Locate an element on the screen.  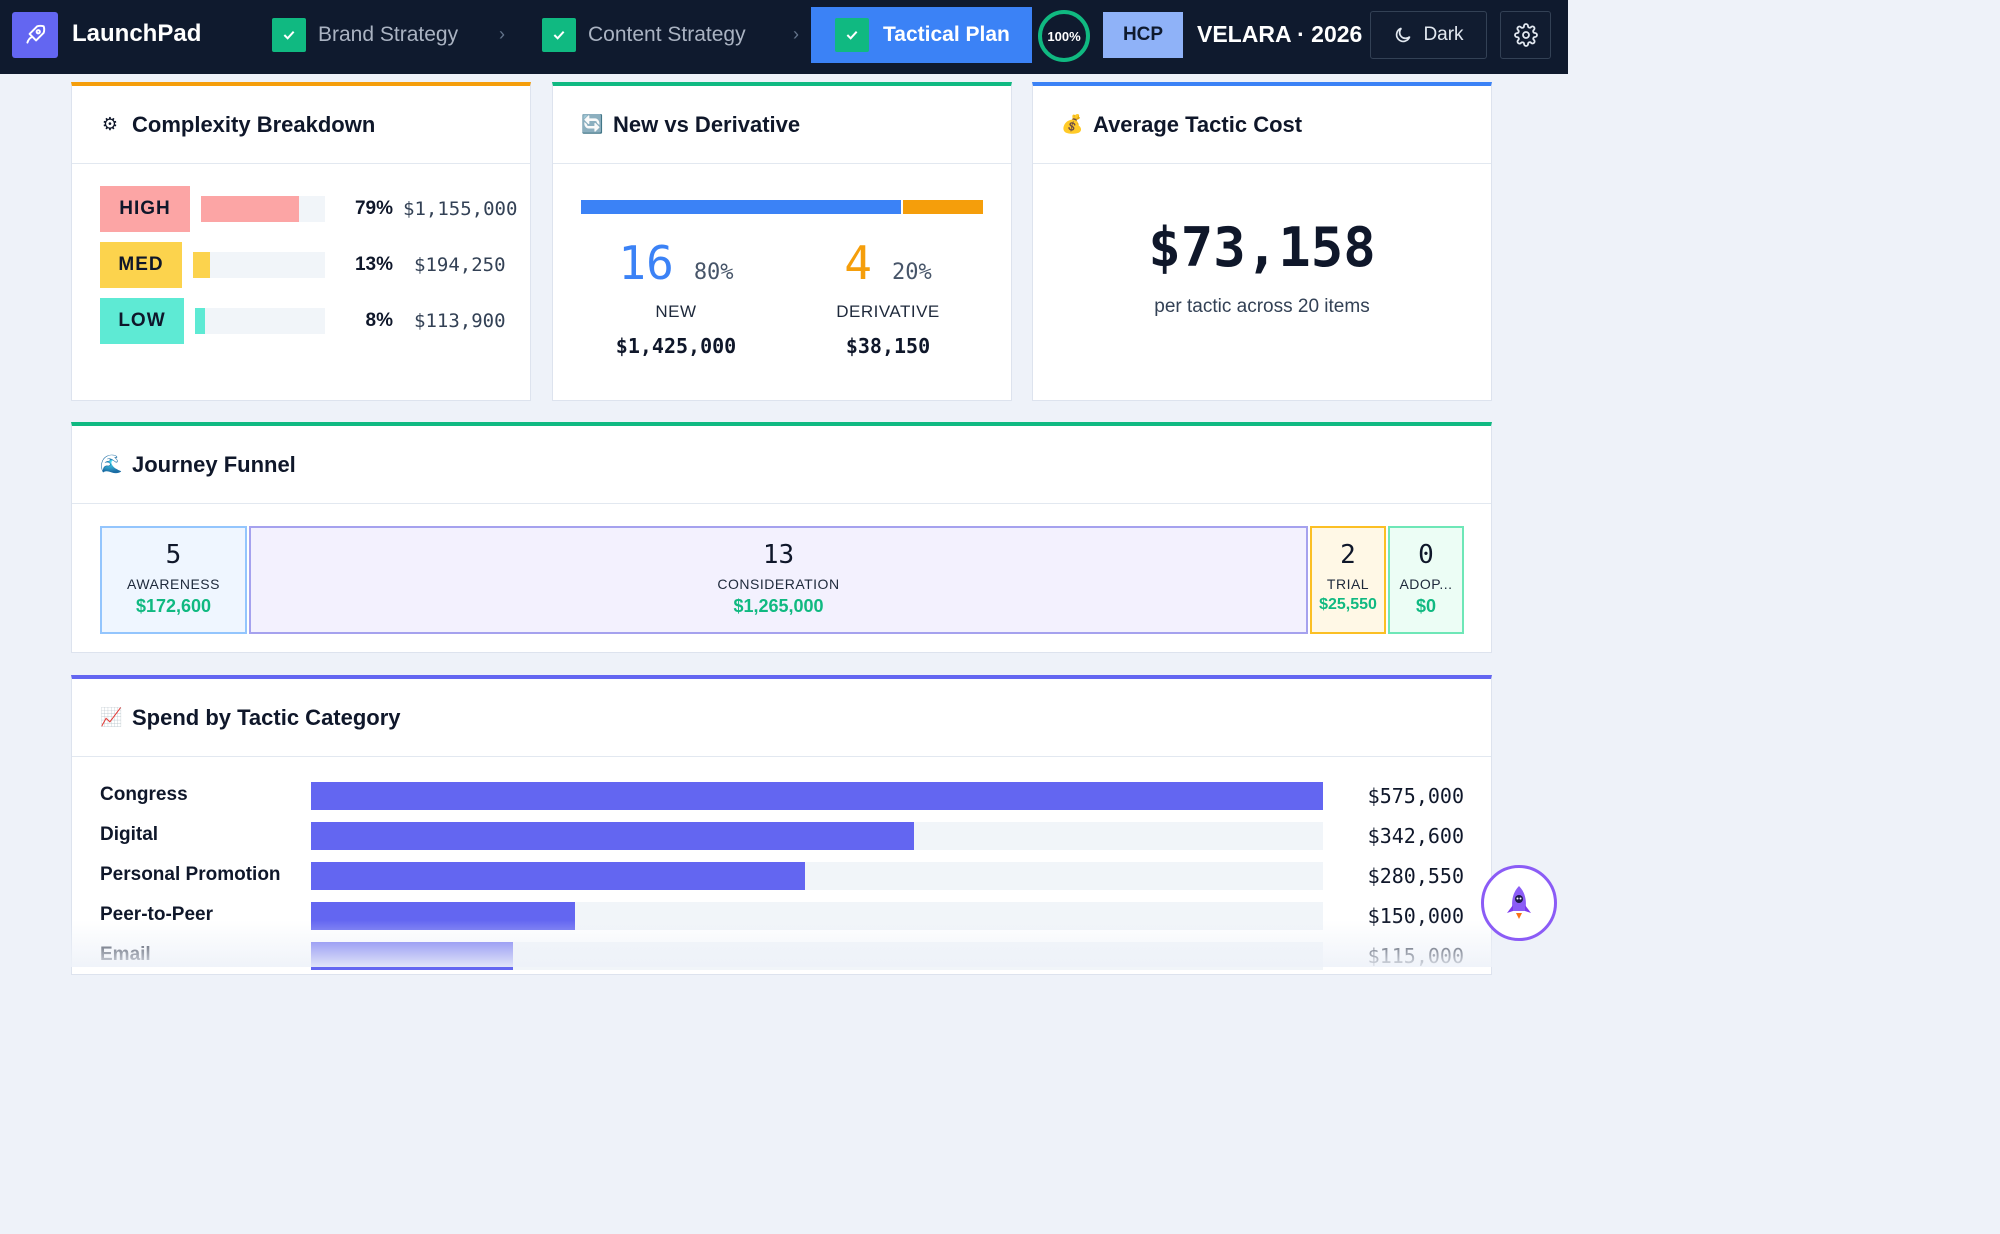
new-segment is located at coordinates (741, 207).